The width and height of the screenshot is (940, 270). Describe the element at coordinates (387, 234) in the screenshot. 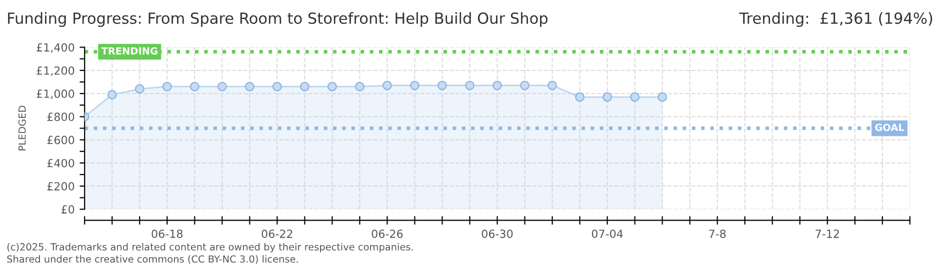

I see `x-tick-label: 06-26` at that location.